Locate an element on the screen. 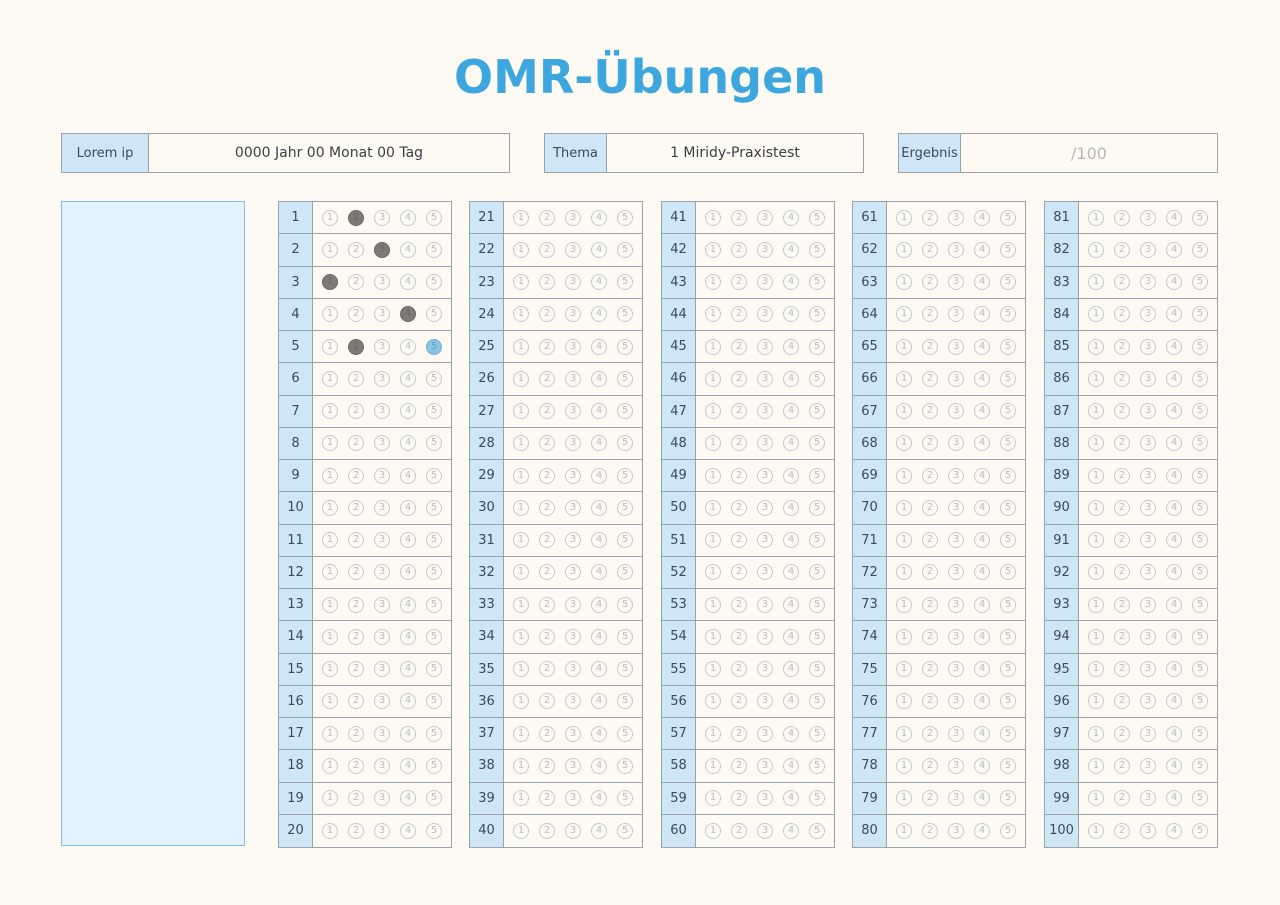 Image resolution: width=1280 pixels, height=905 pixels. result-value: /100 is located at coordinates (1089, 153).